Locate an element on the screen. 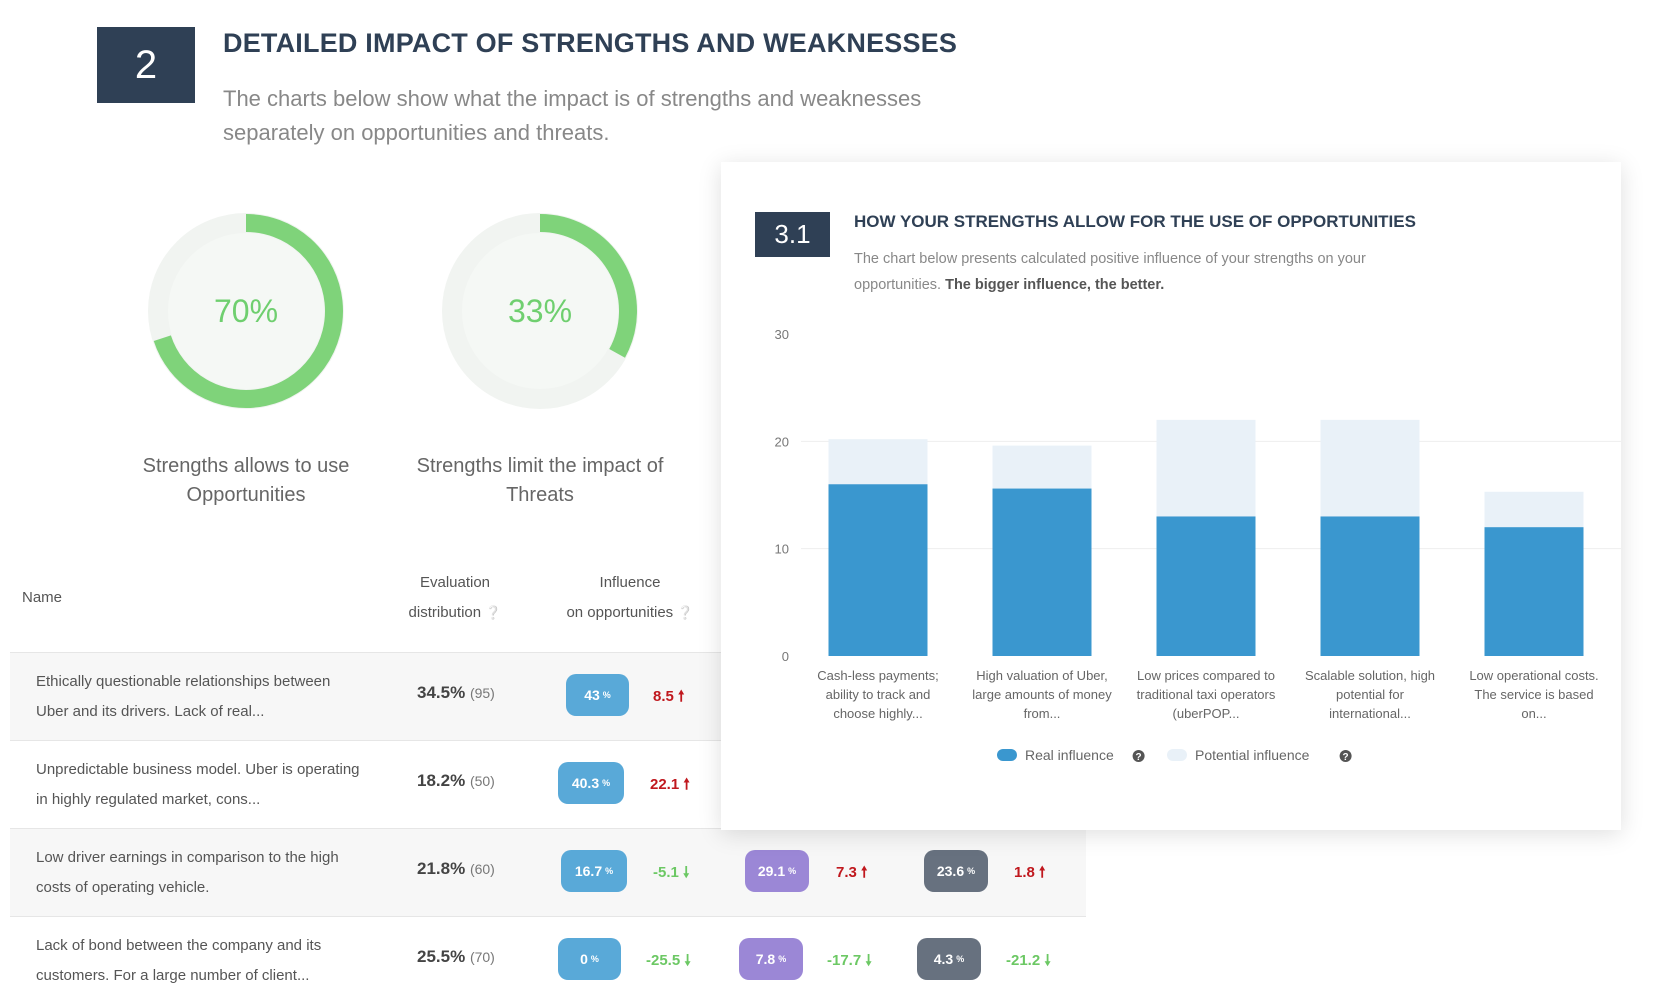  x-tick-label: High valuation of Uber, is located at coordinates (1042, 675).